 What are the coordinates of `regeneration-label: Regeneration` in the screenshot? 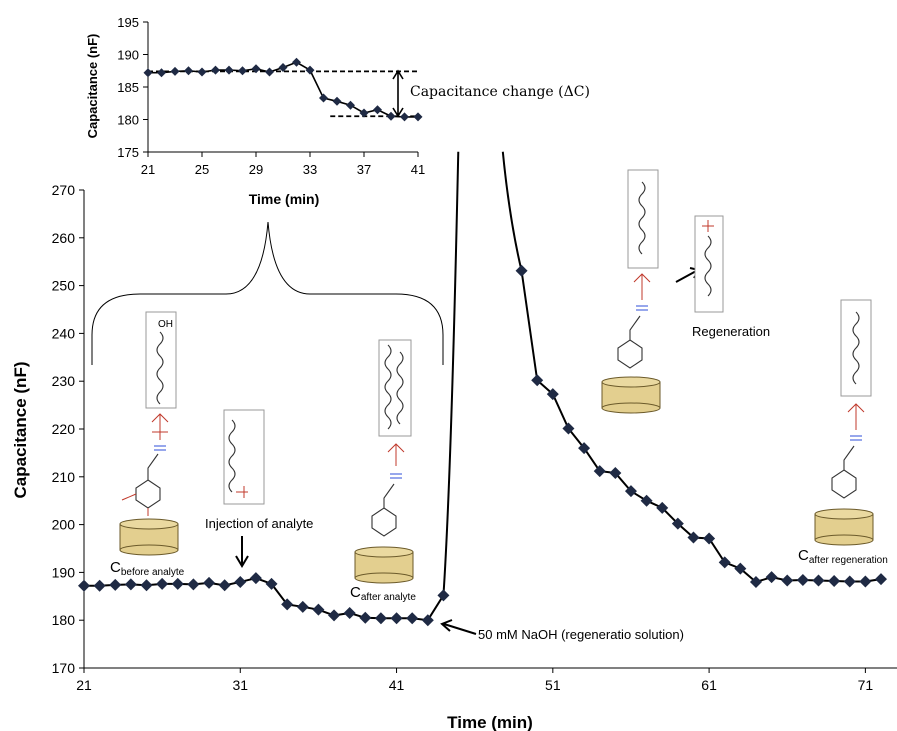 It's located at (731, 331).